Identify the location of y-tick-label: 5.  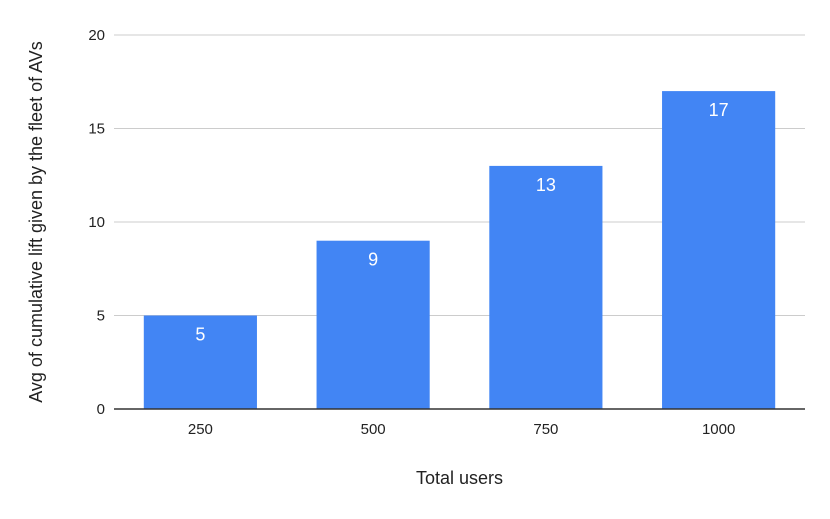
(101, 316).